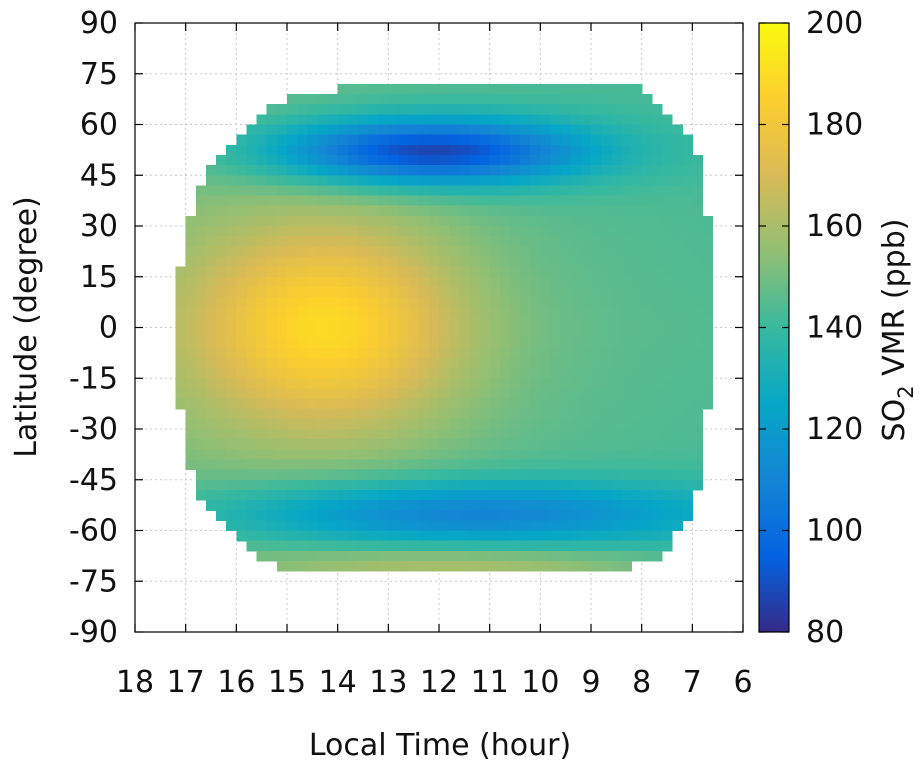 Image resolution: width=922 pixels, height=770 pixels. What do you see at coordinates (742, 682) in the screenshot?
I see `x-tick-label: 6` at bounding box center [742, 682].